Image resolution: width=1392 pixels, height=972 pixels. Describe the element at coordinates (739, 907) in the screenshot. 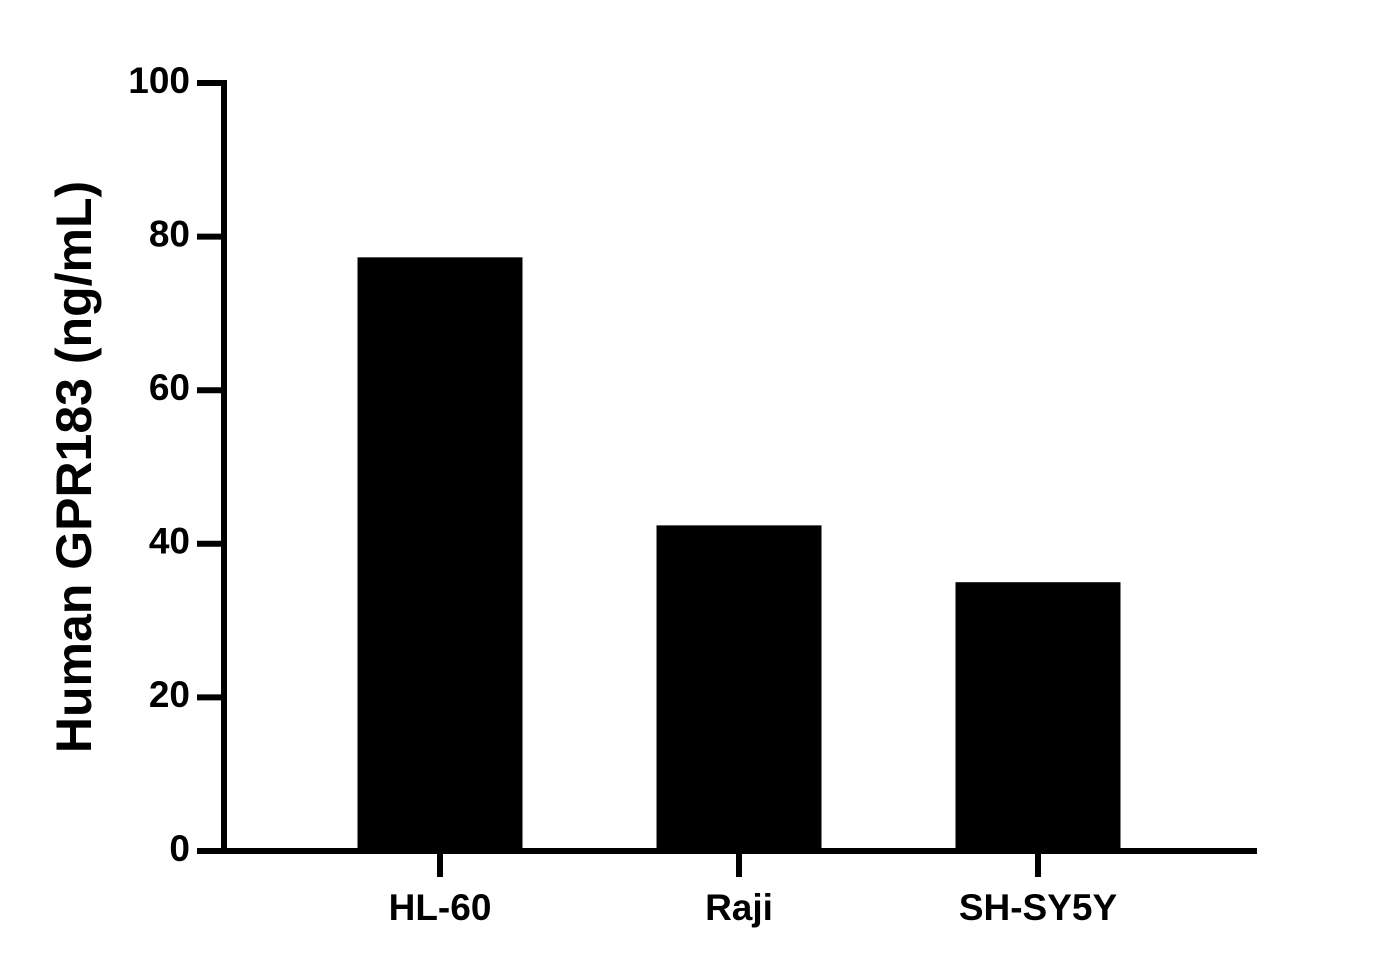

I see `x-tick-label: Raji` at that location.